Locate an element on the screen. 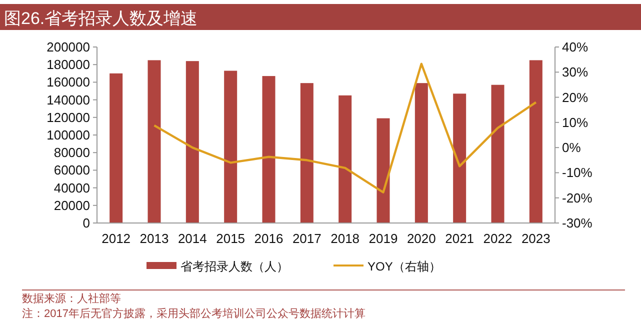  x-tick-label: 2014 is located at coordinates (192, 238).